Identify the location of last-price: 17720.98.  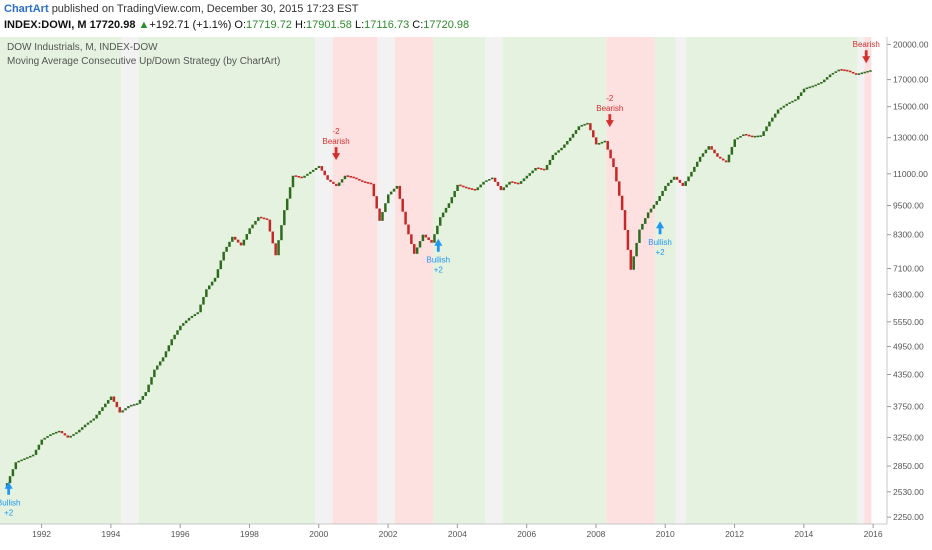
(112, 25).